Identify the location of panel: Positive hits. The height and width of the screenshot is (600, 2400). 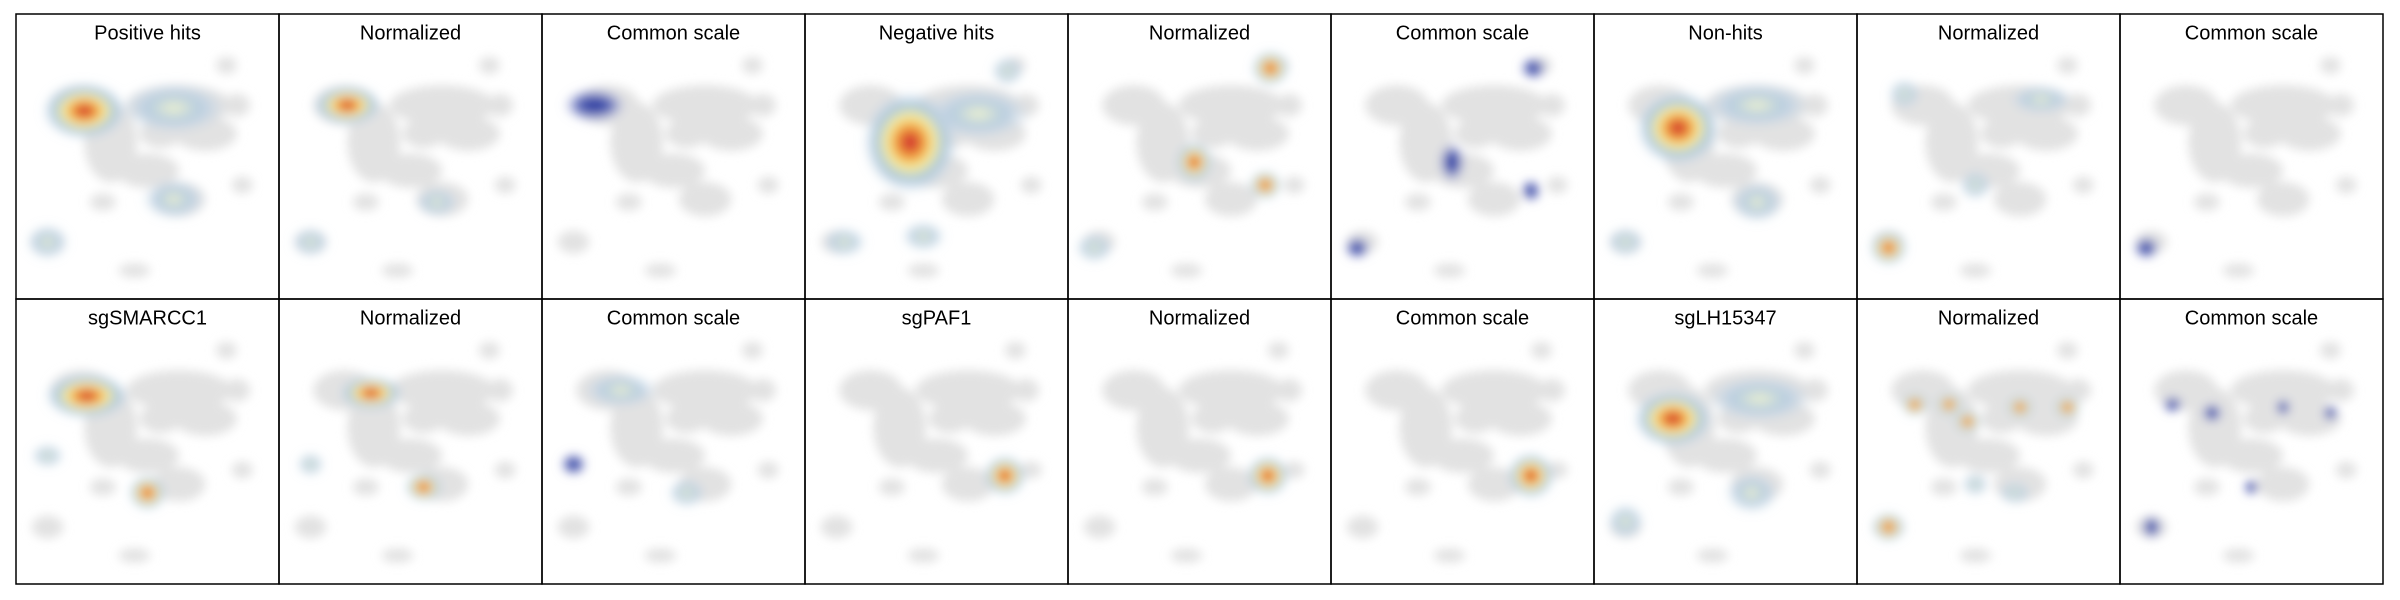
(147, 156).